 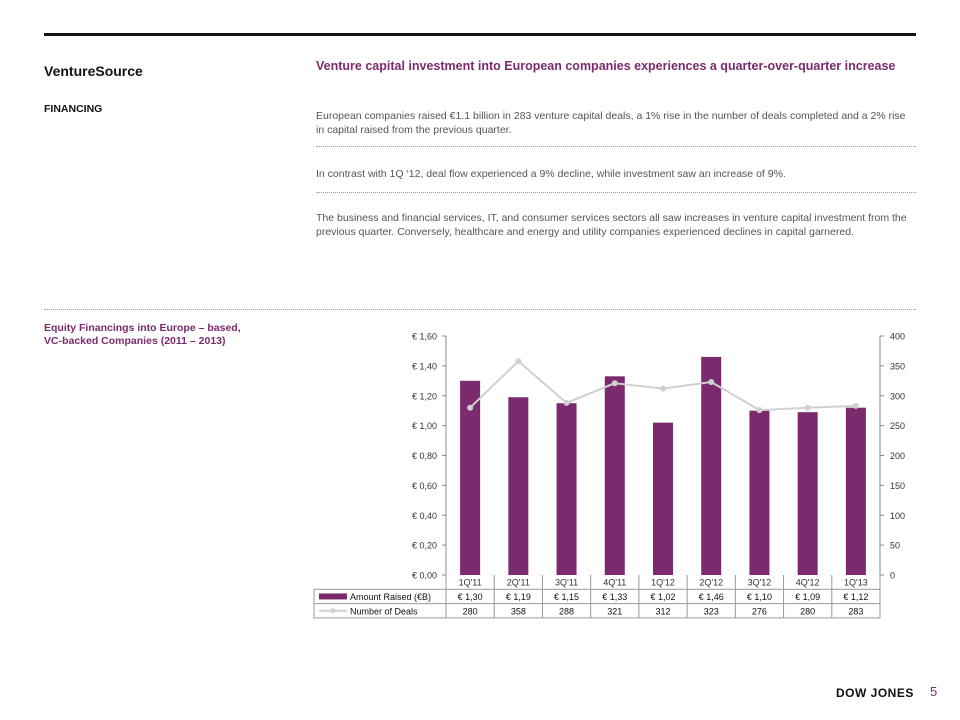 I want to click on category-label: 4Q'11, so click(x=614, y=583).